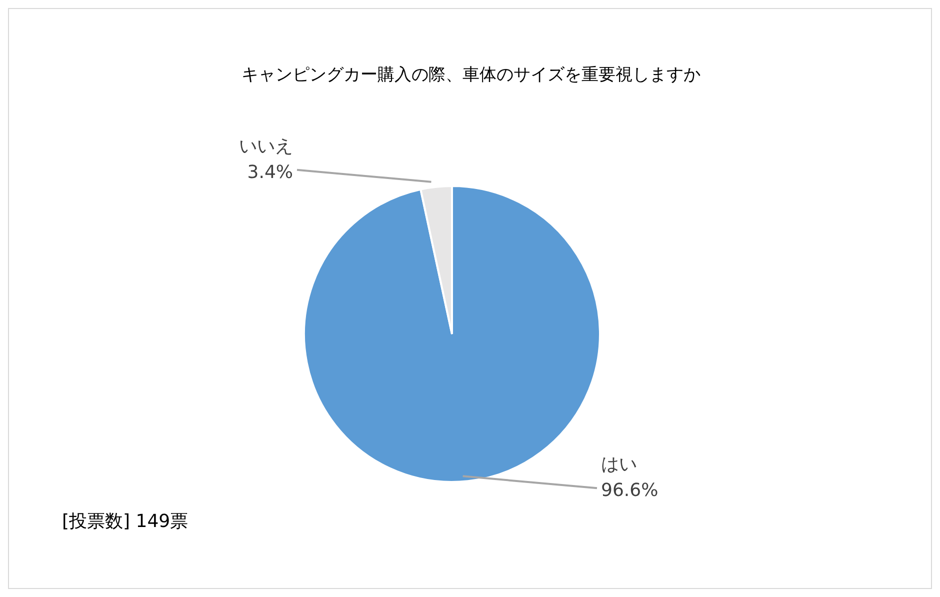 This screenshot has height=597, width=940. I want to click on text: [投票数] 149票, so click(125, 521).